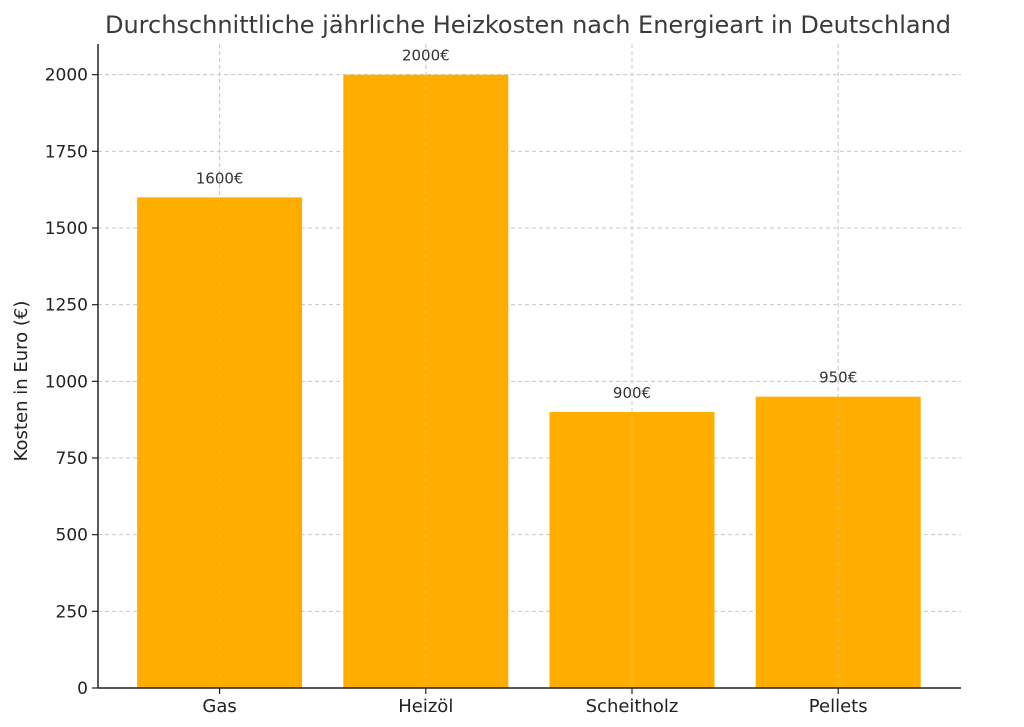 The width and height of the screenshot is (1024, 727). What do you see at coordinates (426, 56) in the screenshot?
I see `bar-value-label: 2000€` at bounding box center [426, 56].